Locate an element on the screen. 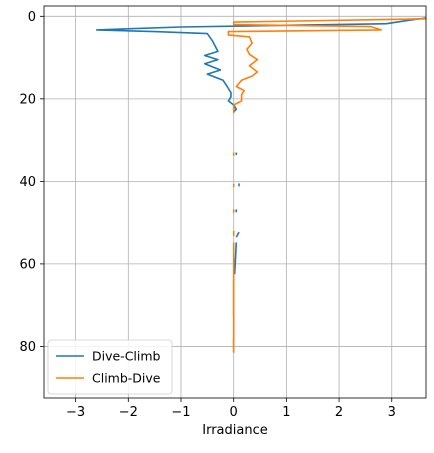  legend: Dive-Climb Climb-Dive is located at coordinates (110, 367).